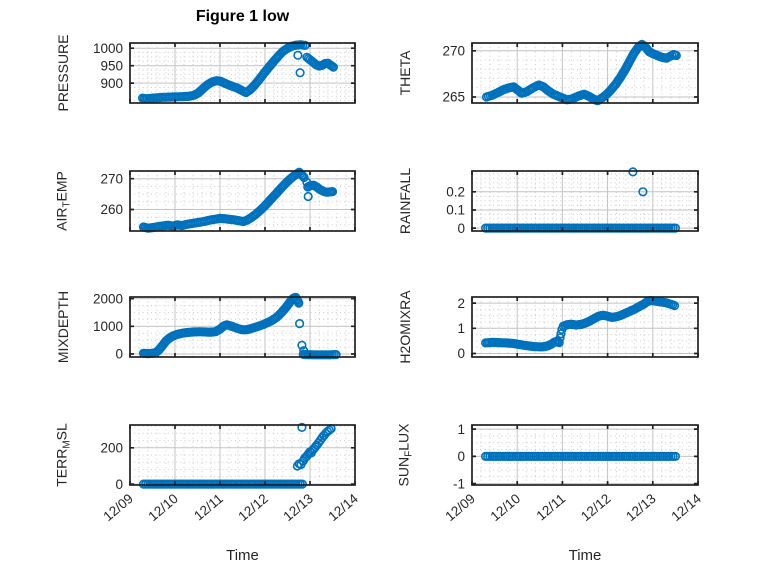  Describe the element at coordinates (111, 194) in the screenshot. I see `y-tick-labels: 260 270` at that location.